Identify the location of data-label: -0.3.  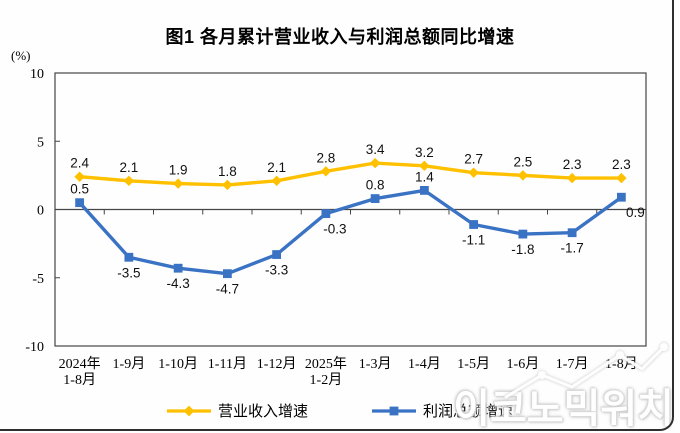
(334, 229).